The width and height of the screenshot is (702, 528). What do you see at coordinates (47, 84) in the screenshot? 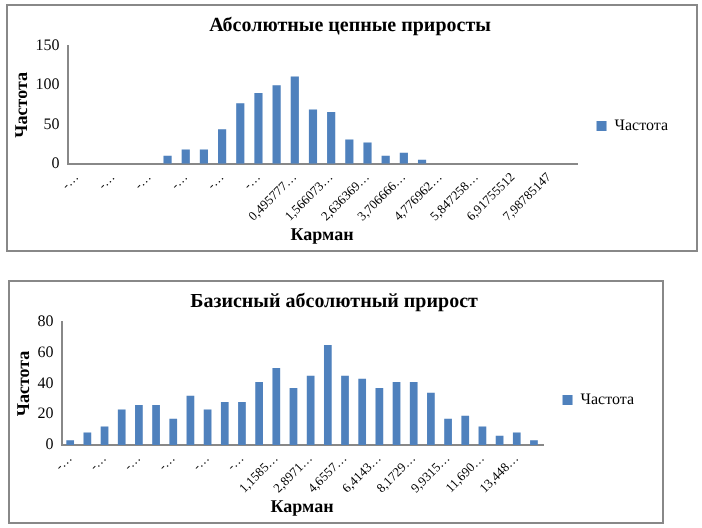
I see `y-tick-label: 100` at bounding box center [47, 84].